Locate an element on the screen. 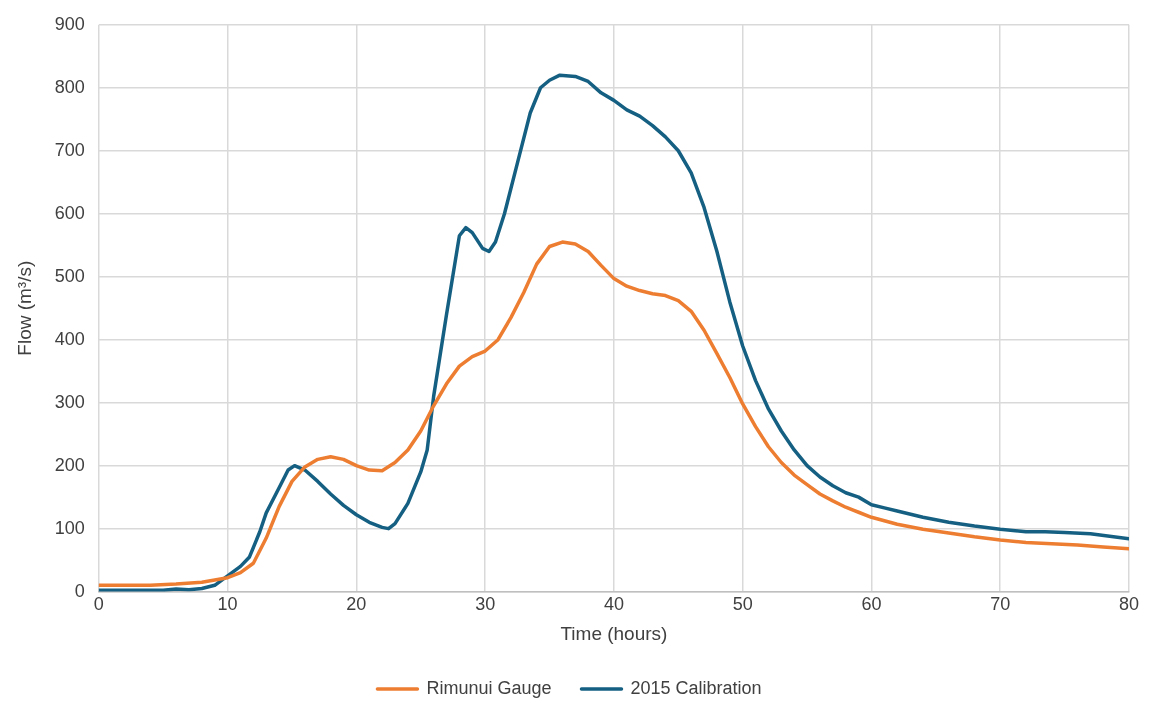 The image size is (1159, 718). x-tick-label: 60 is located at coordinates (871, 604).